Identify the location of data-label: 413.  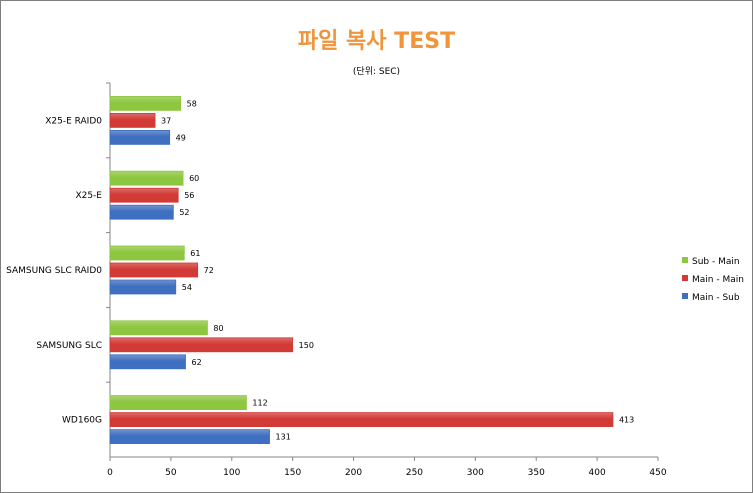
(626, 420).